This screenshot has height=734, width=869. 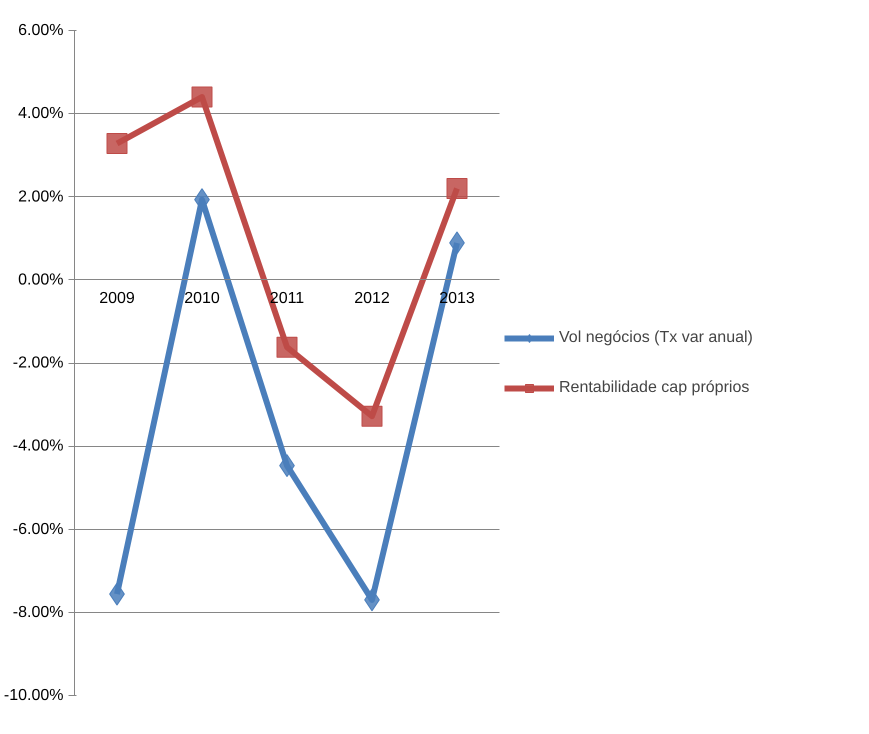 I want to click on y-tick-label: -10.00%, so click(x=34, y=695).